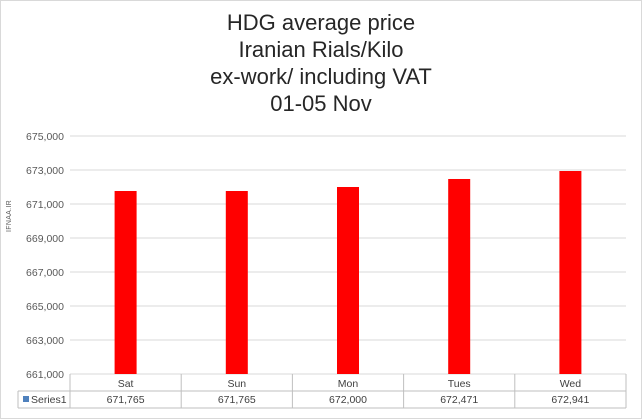 This screenshot has height=419, width=642. What do you see at coordinates (45, 375) in the screenshot?
I see `y-tick-label: 661,000` at bounding box center [45, 375].